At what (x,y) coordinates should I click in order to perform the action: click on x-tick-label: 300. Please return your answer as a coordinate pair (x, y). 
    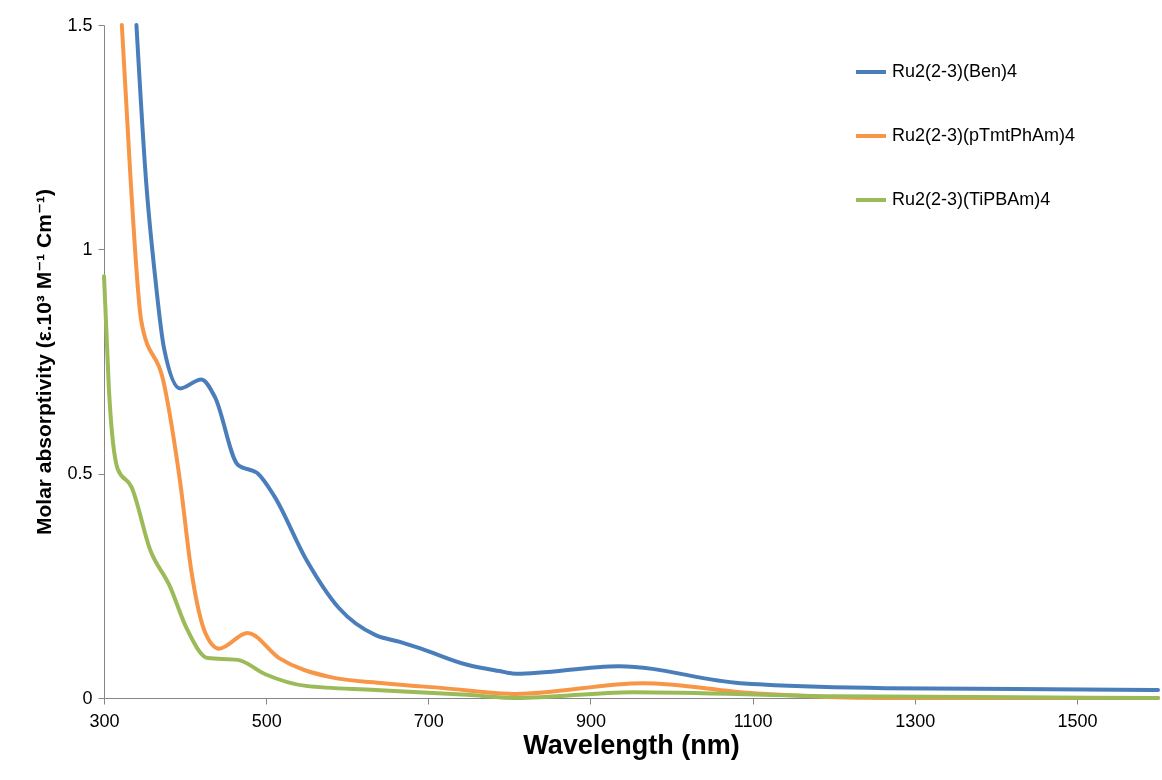
    Looking at the image, I should click on (104, 720).